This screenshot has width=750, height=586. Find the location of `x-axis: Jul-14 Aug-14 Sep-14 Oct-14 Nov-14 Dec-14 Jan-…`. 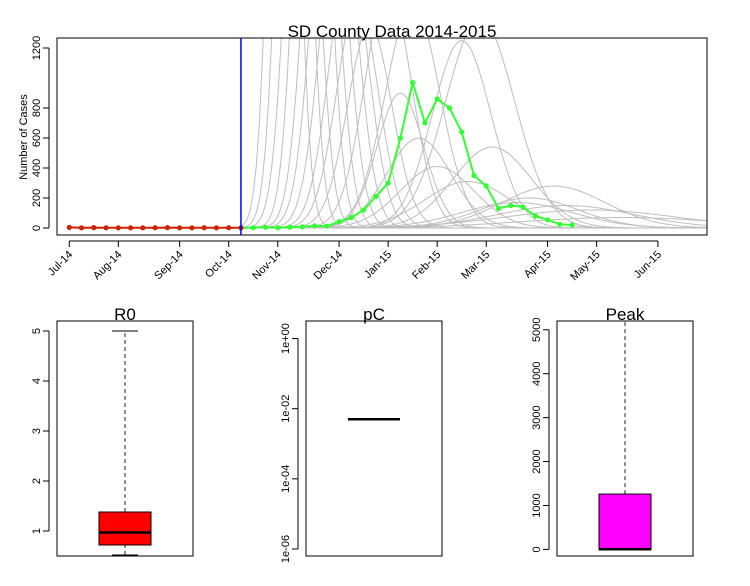

x-axis: Jul-14 Aug-14 Sep-14 Oct-14 Nov-14 Dec-14 Jan-… is located at coordinates (355, 261).